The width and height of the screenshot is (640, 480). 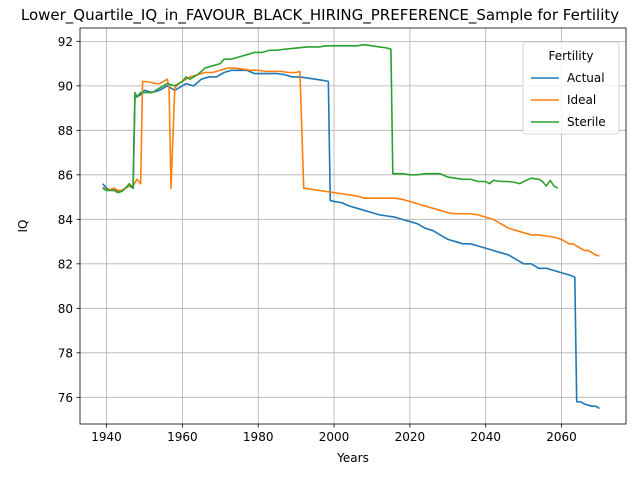 What do you see at coordinates (581, 100) in the screenshot?
I see `legend-label-ideal: Ideal` at bounding box center [581, 100].